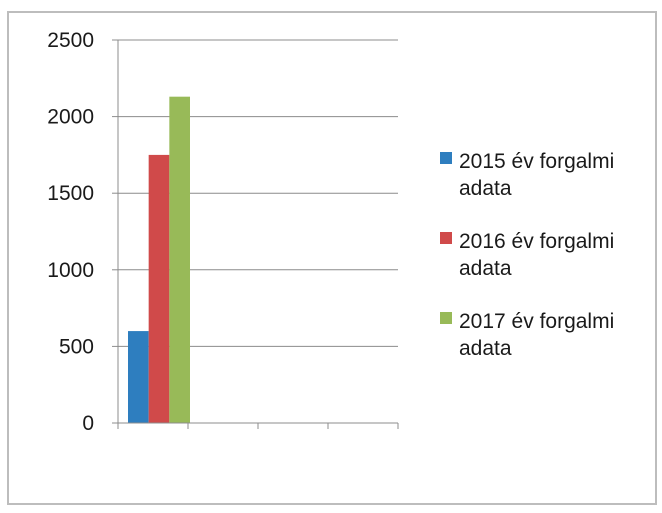 This screenshot has width=662, height=513. What do you see at coordinates (536, 335) in the screenshot?
I see `legend-label-3: 2017 év forgalmi adata` at bounding box center [536, 335].